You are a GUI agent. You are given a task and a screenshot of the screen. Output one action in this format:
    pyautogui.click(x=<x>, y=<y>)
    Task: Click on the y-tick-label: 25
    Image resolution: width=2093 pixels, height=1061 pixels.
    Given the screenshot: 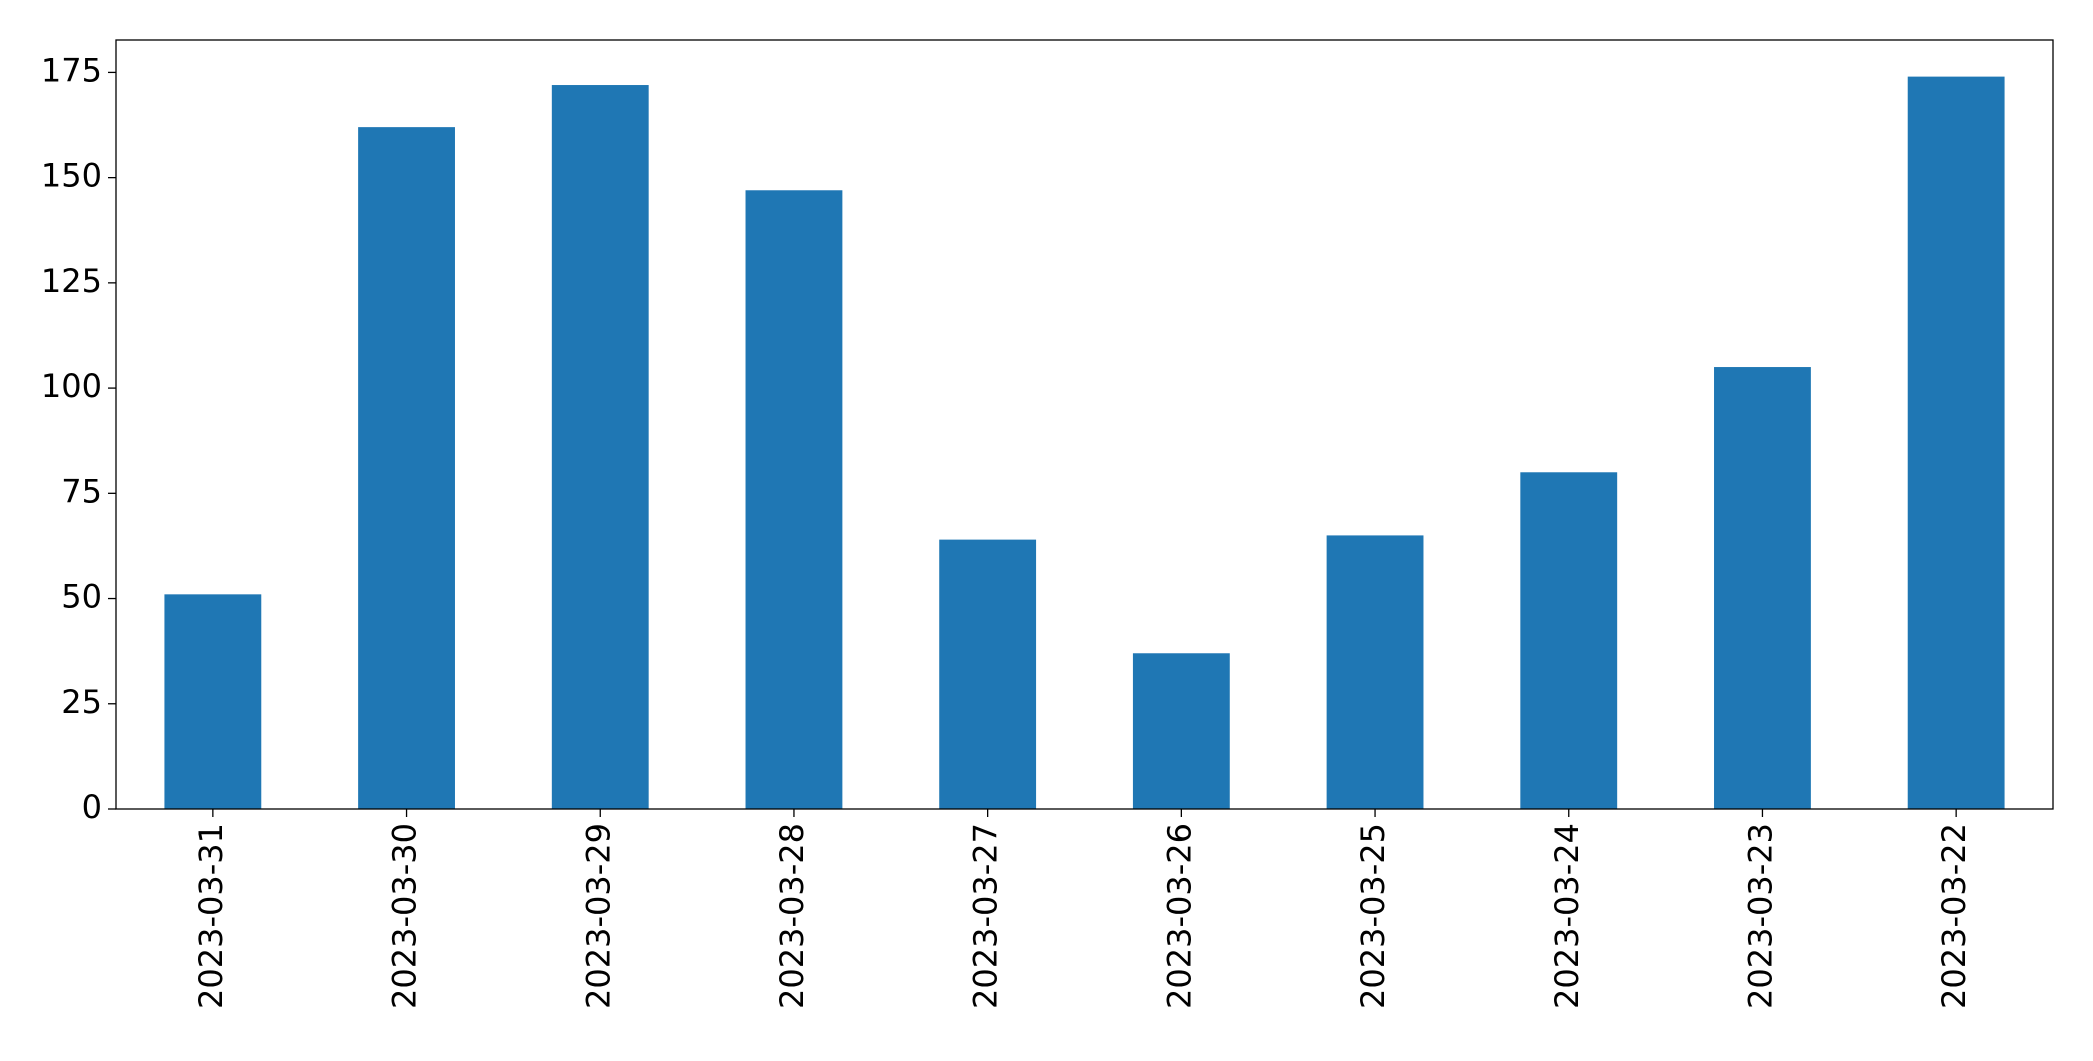 What is the action you would take?
    pyautogui.click(x=81, y=702)
    